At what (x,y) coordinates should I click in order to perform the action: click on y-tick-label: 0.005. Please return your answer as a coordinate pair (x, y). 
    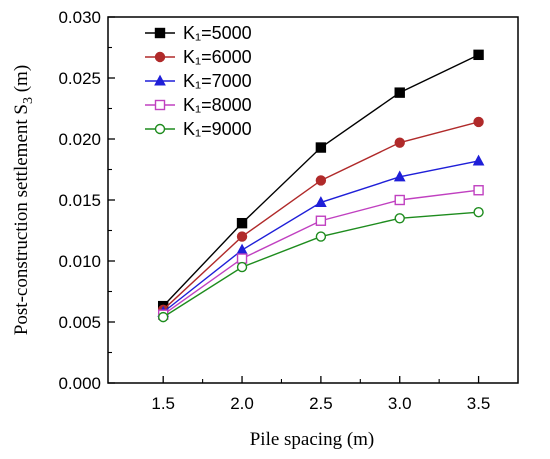
    Looking at the image, I should click on (79, 322).